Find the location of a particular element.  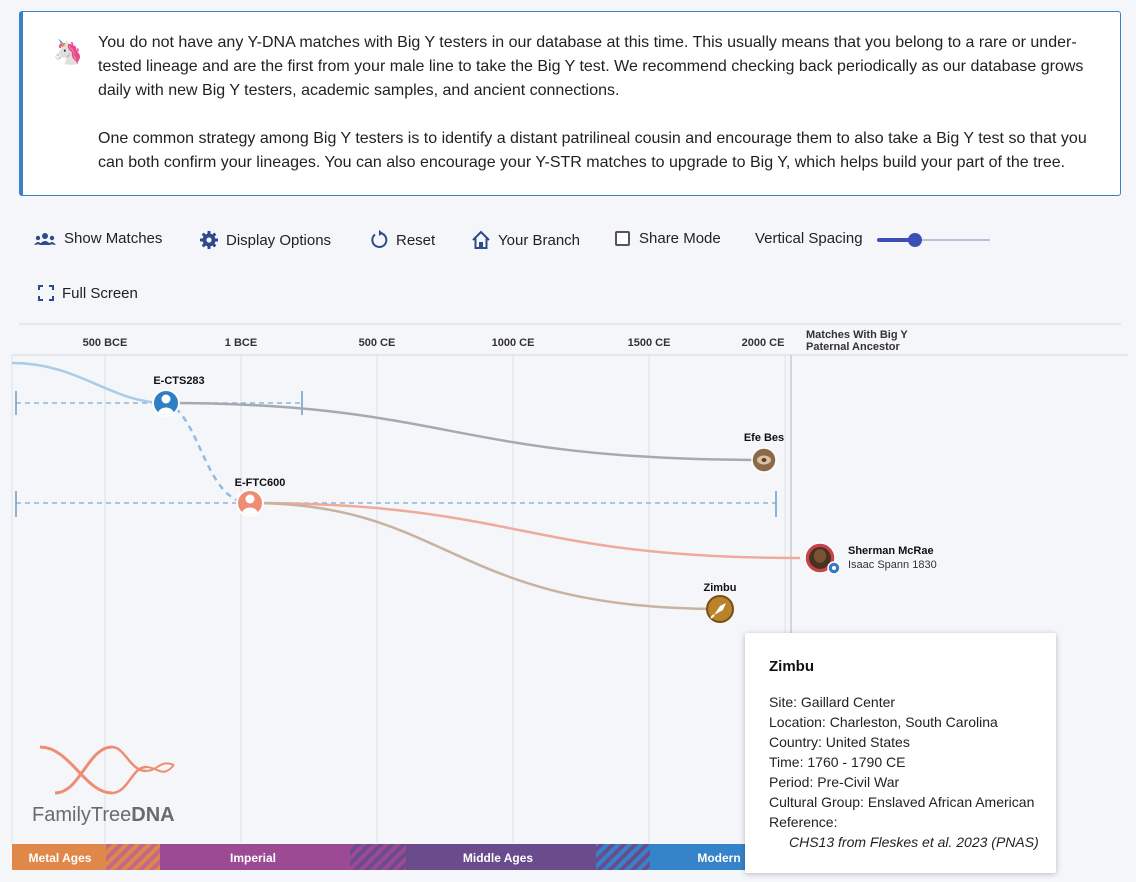

efe-bes-lineage-line is located at coordinates (465, 431).